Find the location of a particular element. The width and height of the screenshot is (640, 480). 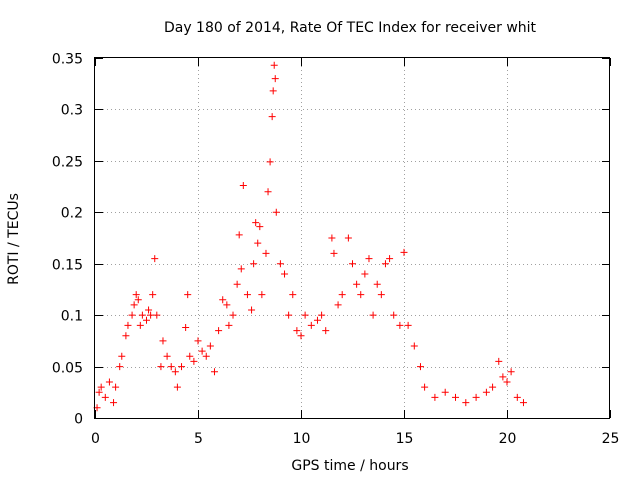

y-tick-label: 0.25 is located at coordinates (67, 163).